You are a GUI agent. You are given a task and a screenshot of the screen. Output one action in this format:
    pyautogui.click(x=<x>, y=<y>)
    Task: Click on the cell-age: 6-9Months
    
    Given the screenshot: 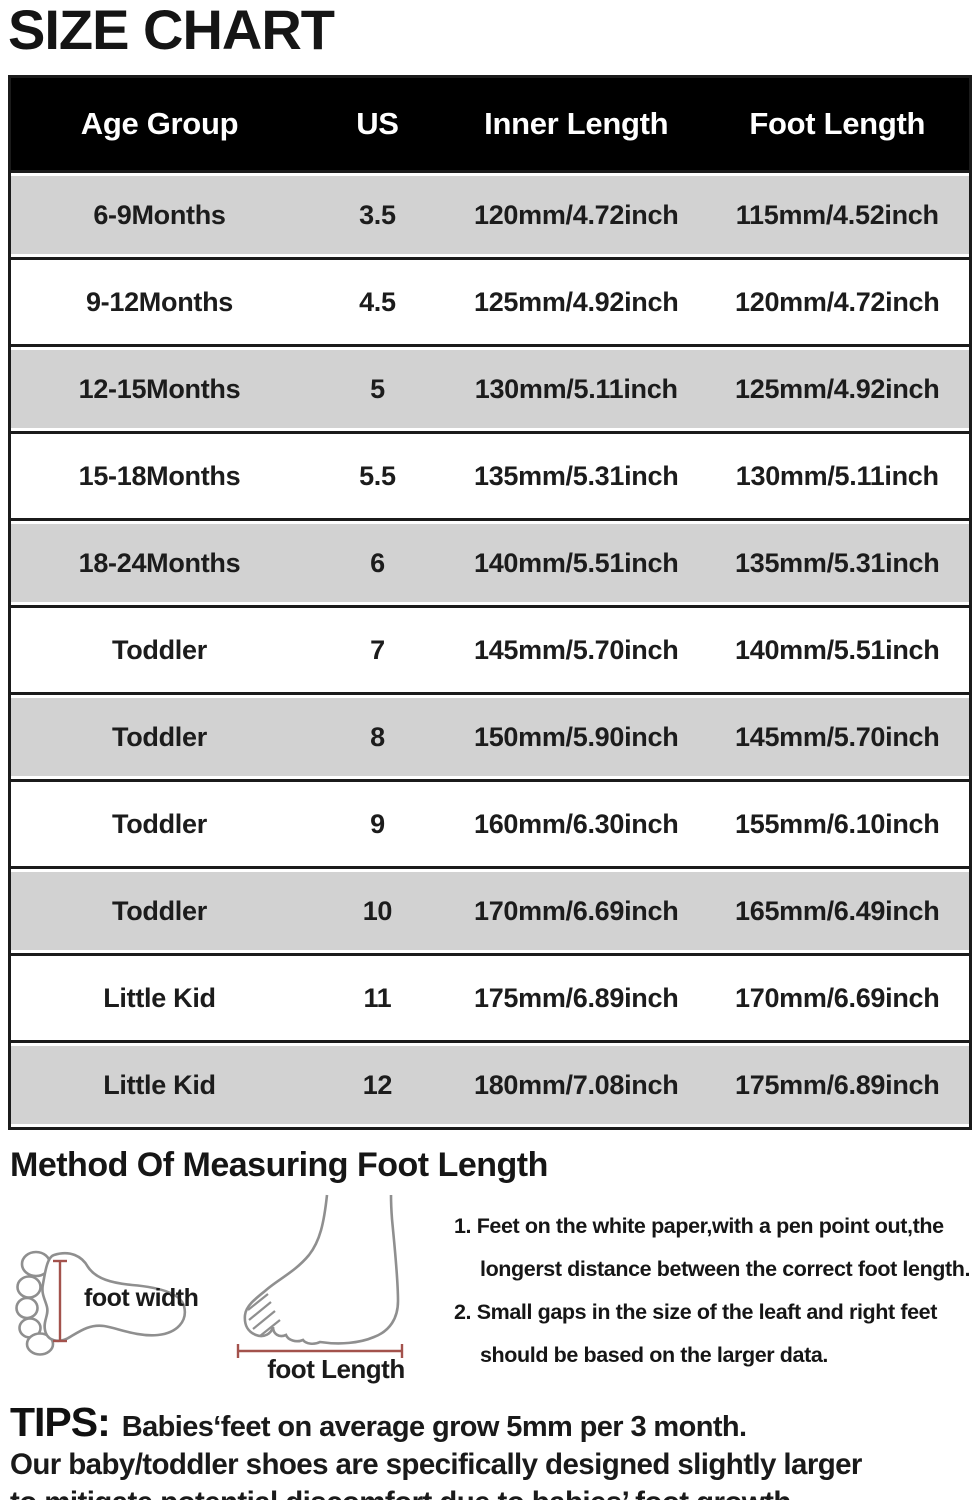 What is the action you would take?
    pyautogui.click(x=159, y=214)
    